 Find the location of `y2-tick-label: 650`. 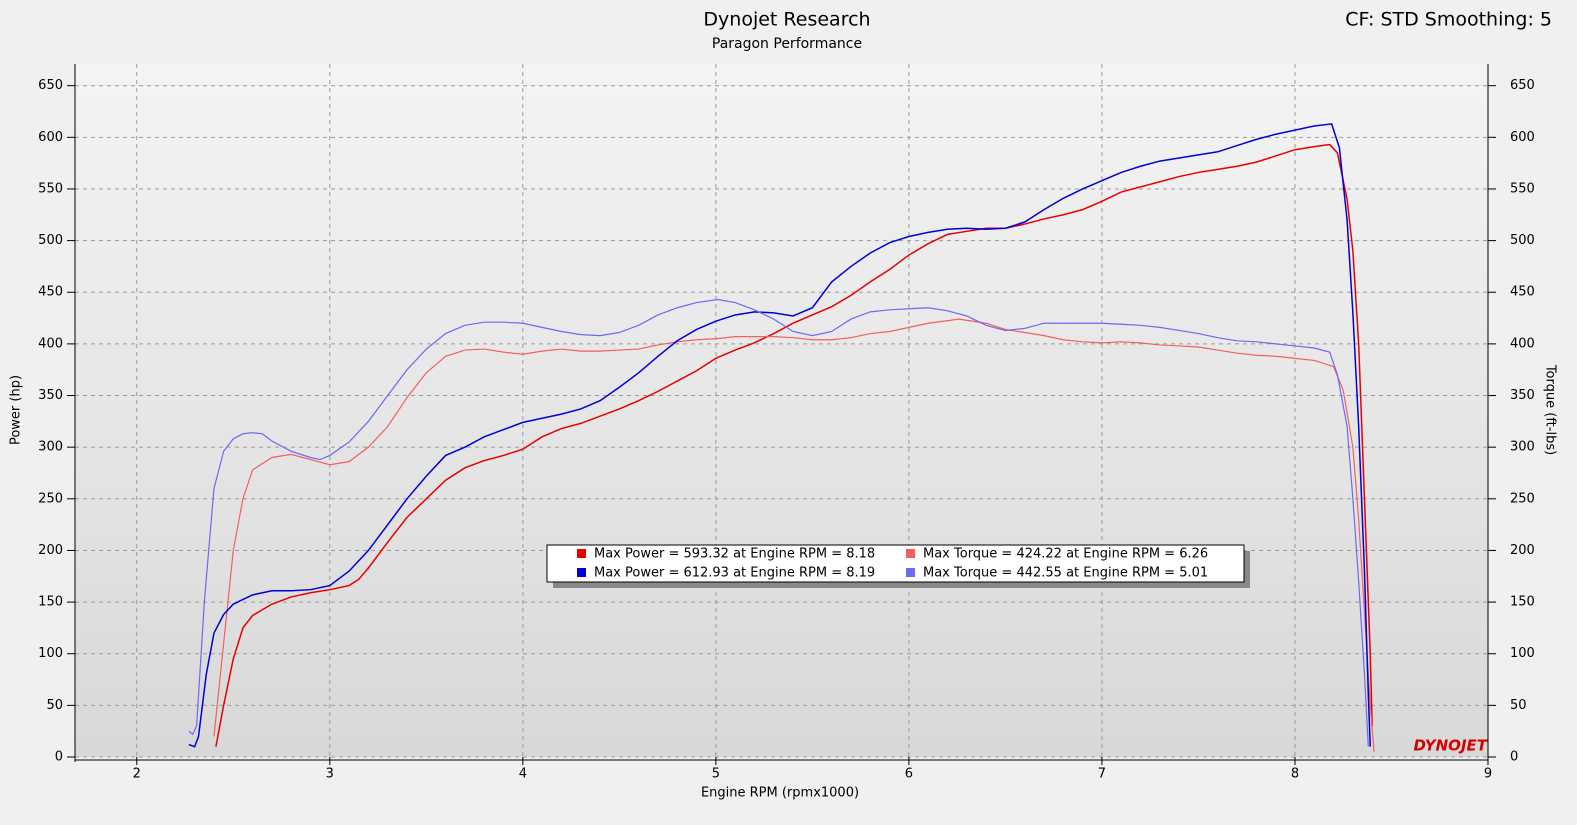

y2-tick-label: 650 is located at coordinates (1522, 85).